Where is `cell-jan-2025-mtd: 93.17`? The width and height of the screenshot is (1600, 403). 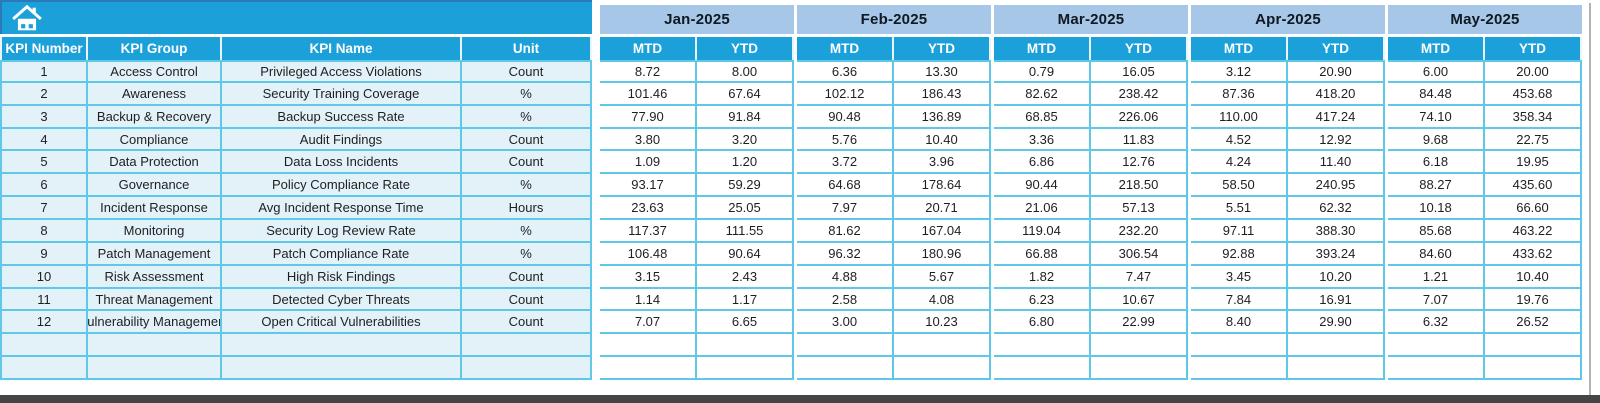
cell-jan-2025-mtd: 93.17 is located at coordinates (648, 186).